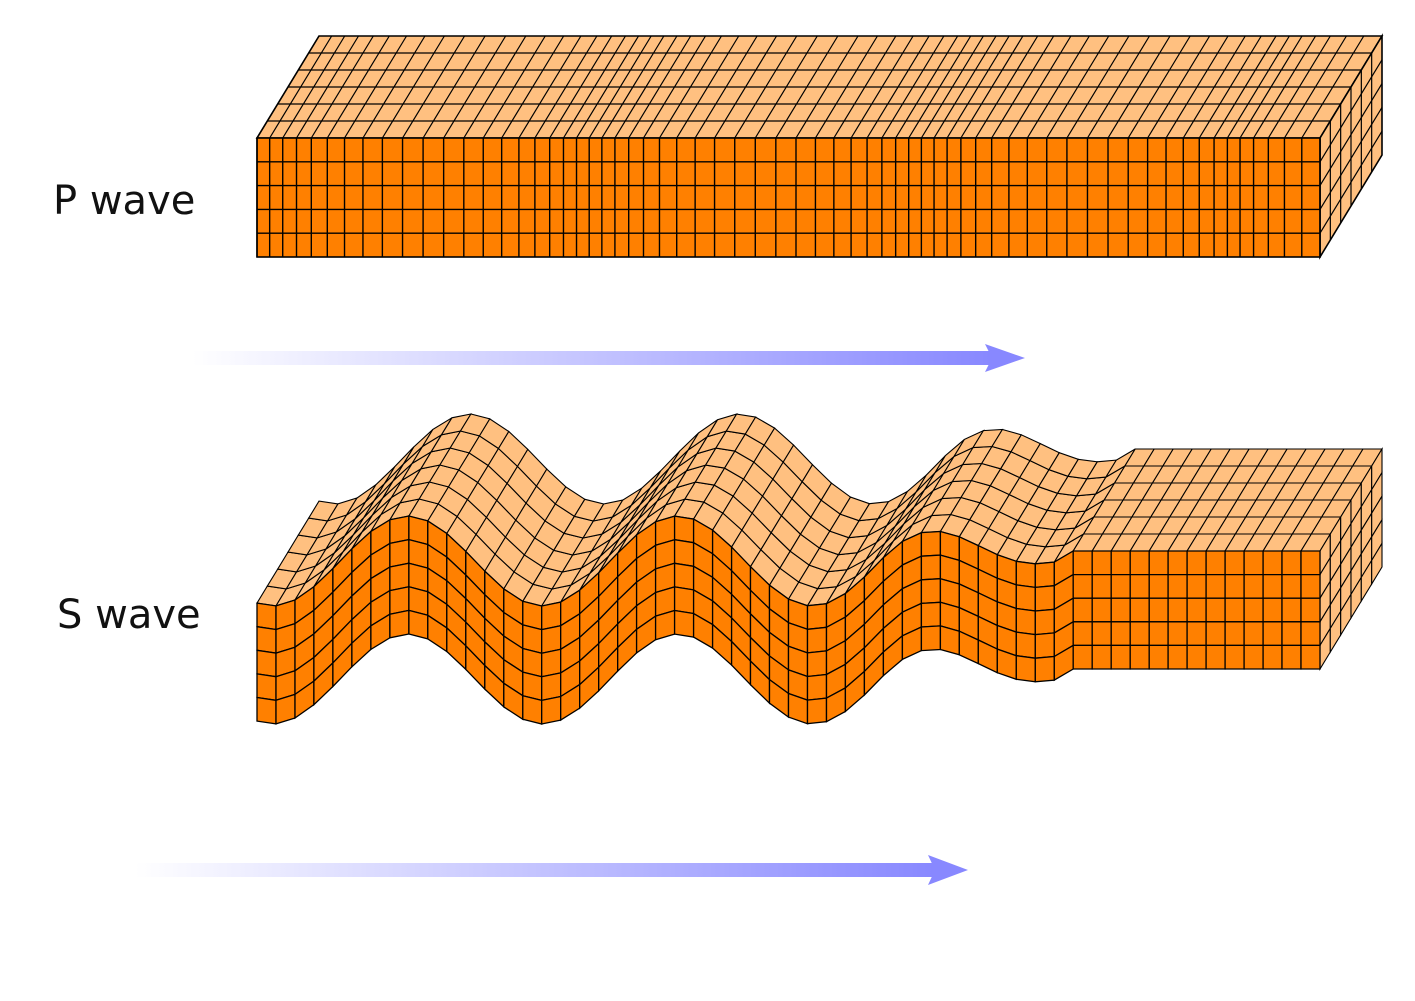  I want to click on p-wave-arrow, so click(608, 358).